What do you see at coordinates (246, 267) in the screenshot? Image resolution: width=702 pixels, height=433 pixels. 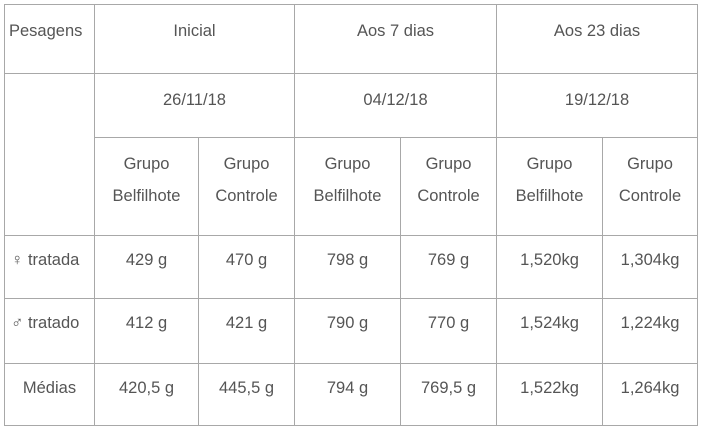 I see `table-cell: 470 g` at bounding box center [246, 267].